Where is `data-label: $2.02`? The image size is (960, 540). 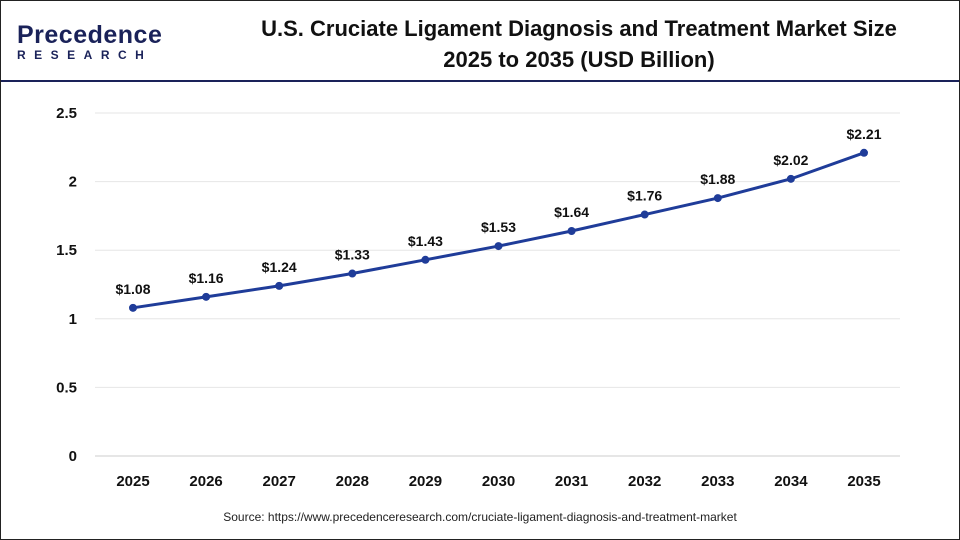 data-label: $2.02 is located at coordinates (790, 160).